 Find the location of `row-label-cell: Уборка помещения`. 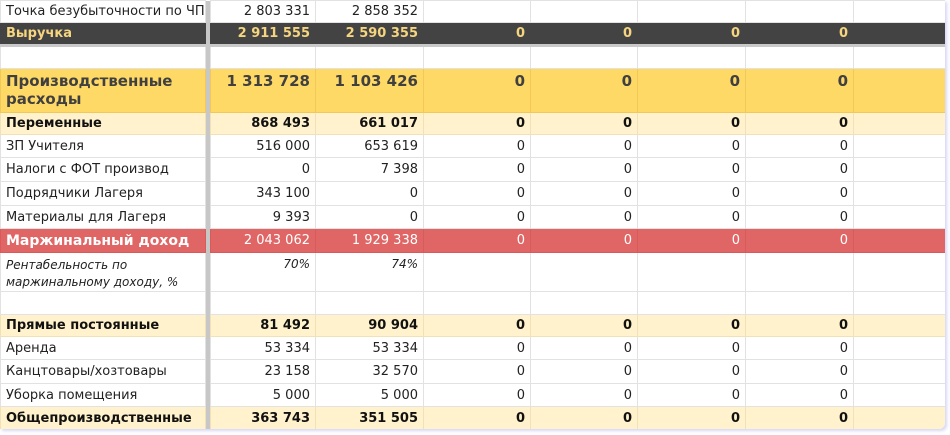

row-label-cell: Уборка помещения is located at coordinates (103, 395).